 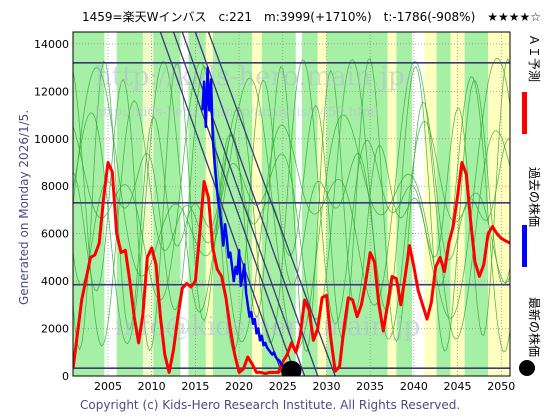 What do you see at coordinates (304, 386) in the screenshot?
I see `x-axis-ticks: 2005 2010 2015 2020 2025 2030 2035 2040 2045 2050` at bounding box center [304, 386].